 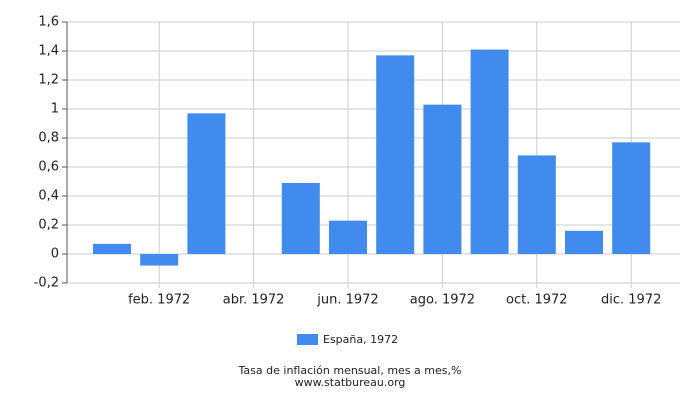 I want to click on x-tick-label: dic. 1972, so click(x=631, y=300).